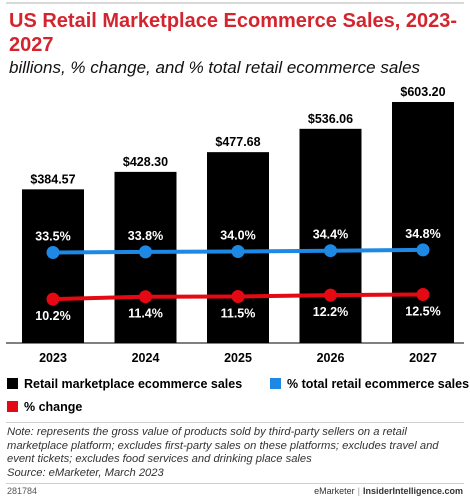  I want to click on bar-value-label: $603.20, so click(422, 92).